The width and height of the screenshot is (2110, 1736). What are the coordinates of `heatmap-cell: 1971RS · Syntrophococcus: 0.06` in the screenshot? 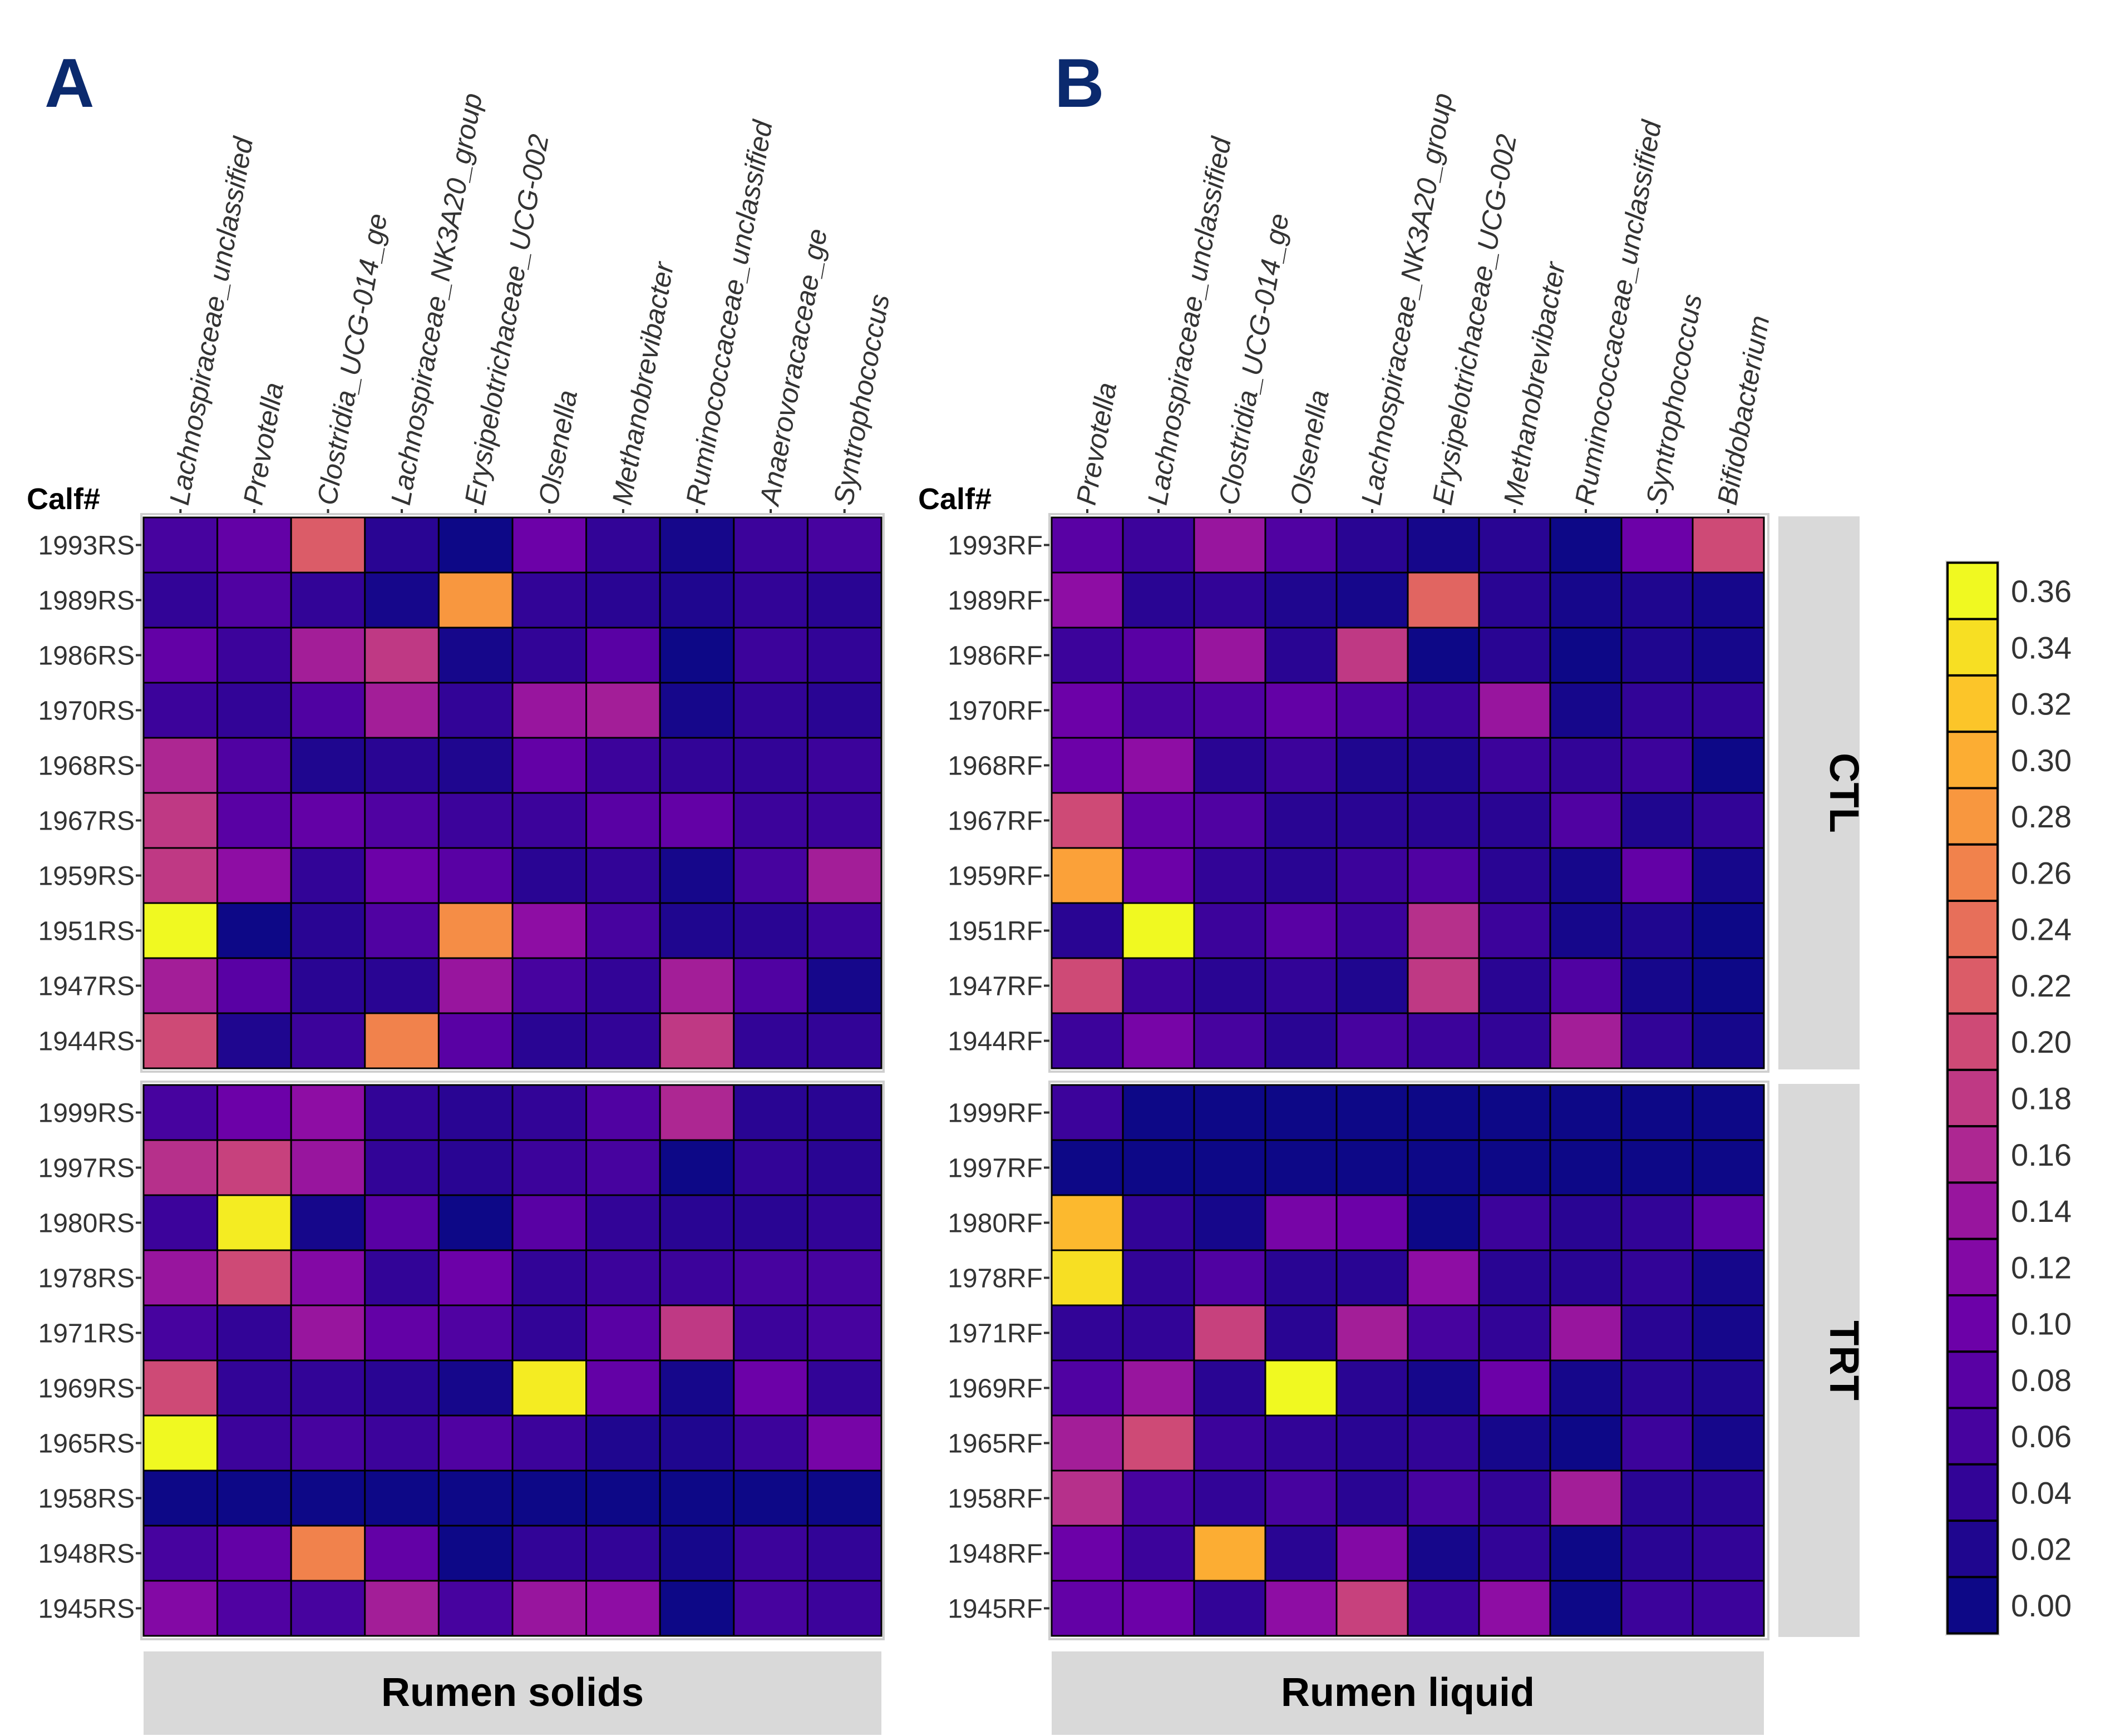 It's located at (844, 1333).